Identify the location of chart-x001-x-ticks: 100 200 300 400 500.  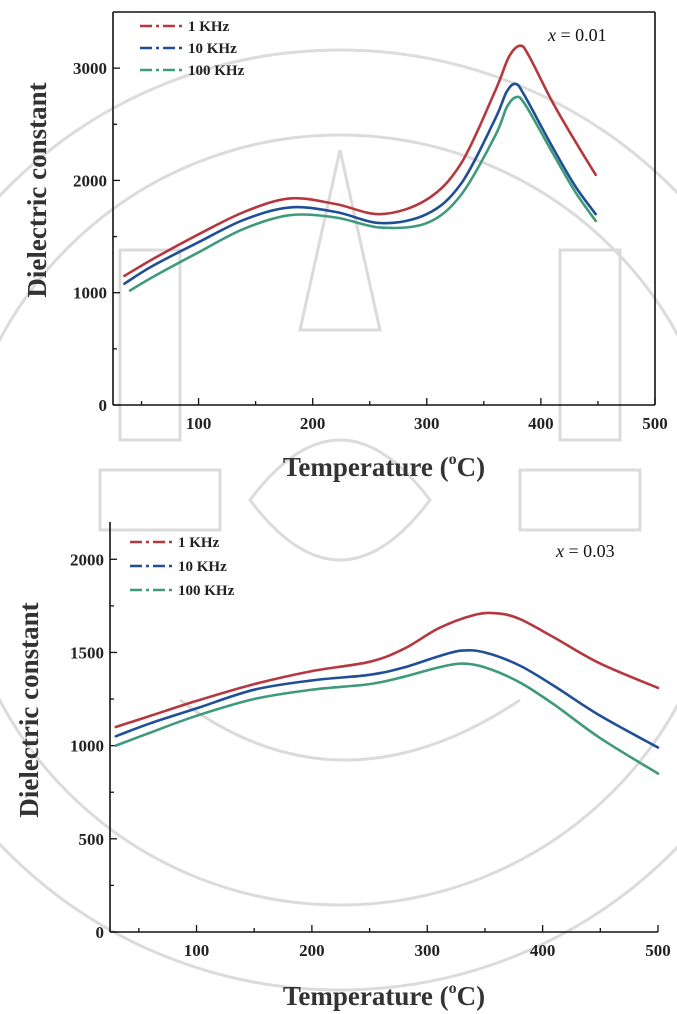
(404, 415).